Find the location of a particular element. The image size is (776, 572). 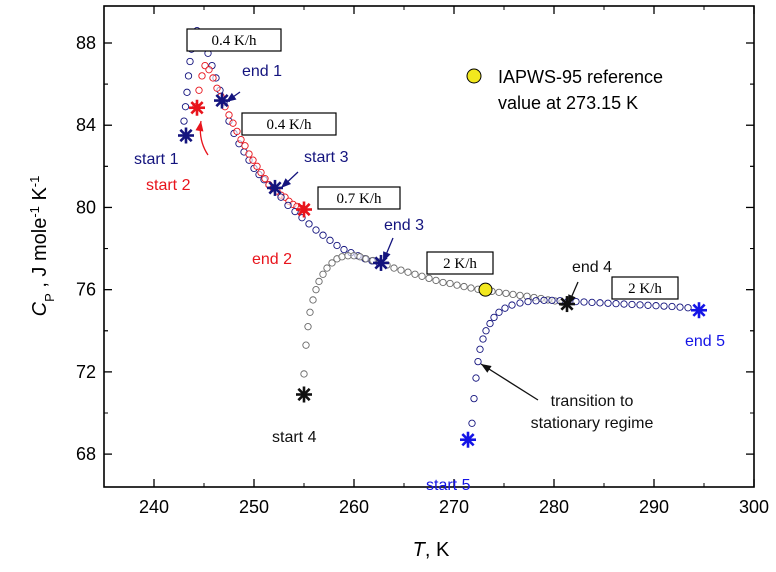

annotation-label: end 4 is located at coordinates (592, 267).